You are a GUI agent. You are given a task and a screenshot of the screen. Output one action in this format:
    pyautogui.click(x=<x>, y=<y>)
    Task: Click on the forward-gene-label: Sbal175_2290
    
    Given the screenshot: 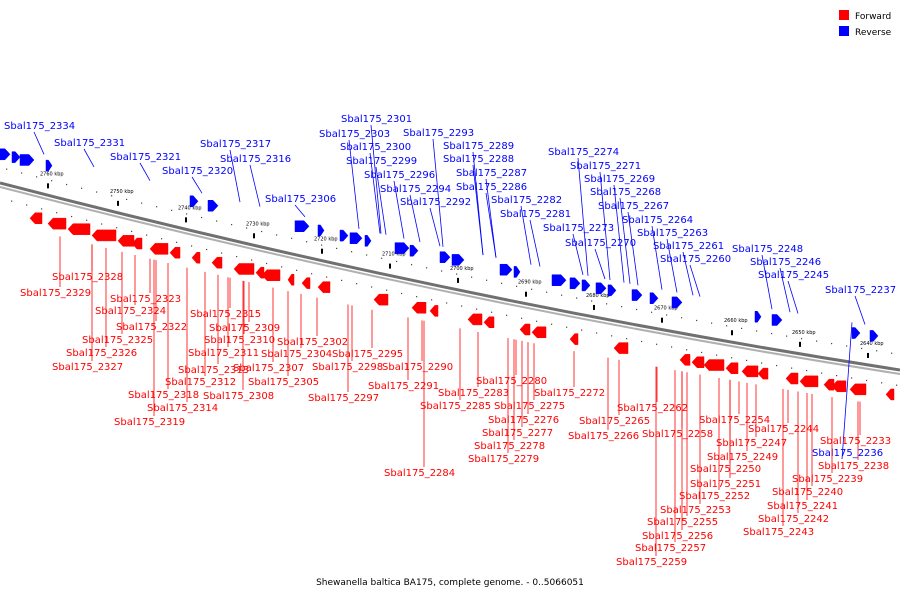 What is the action you would take?
    pyautogui.click(x=417, y=367)
    